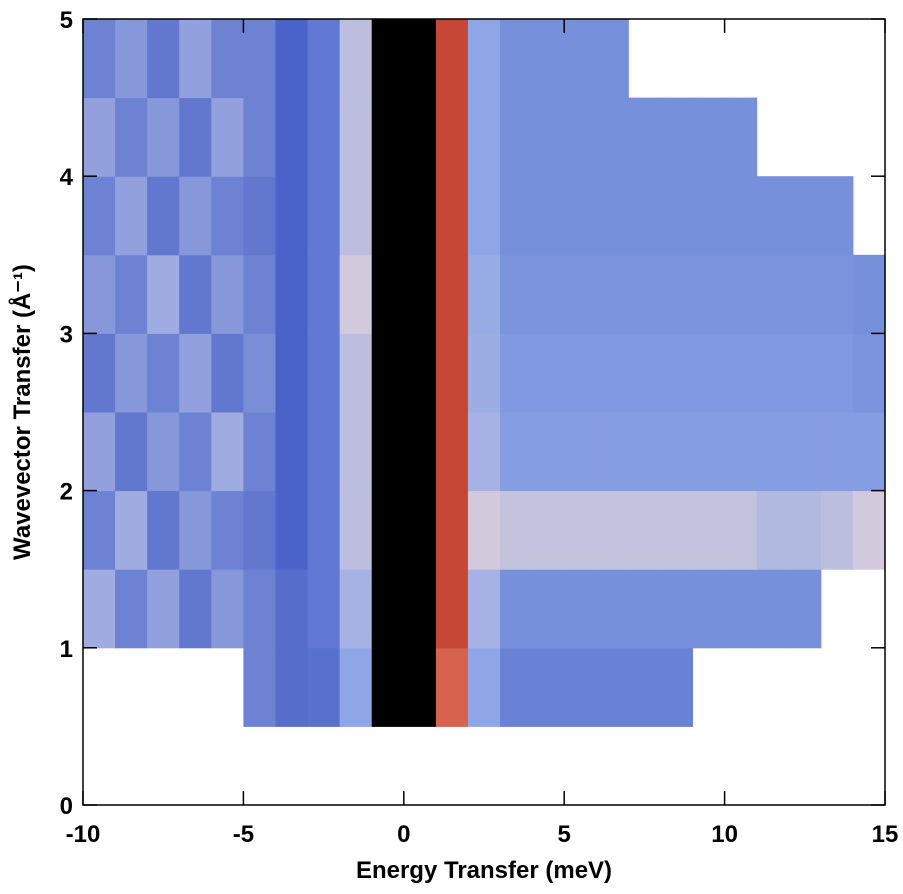  What do you see at coordinates (67, 177) in the screenshot?
I see `y-tick-label: 4` at bounding box center [67, 177].